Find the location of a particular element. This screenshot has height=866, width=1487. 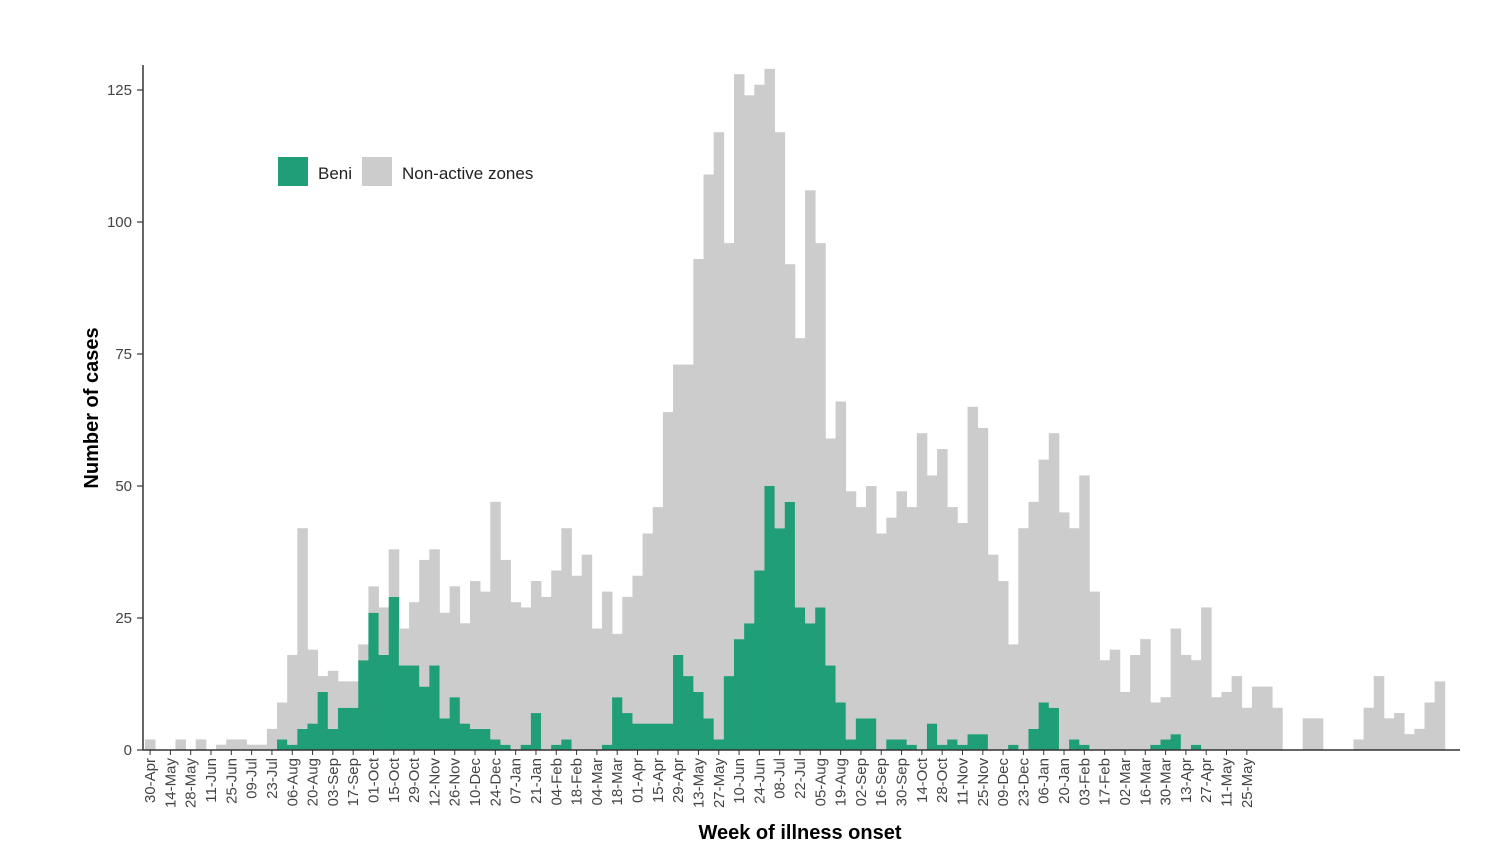

legend-label-non-active-zones: Non-active zones is located at coordinates (467, 173).